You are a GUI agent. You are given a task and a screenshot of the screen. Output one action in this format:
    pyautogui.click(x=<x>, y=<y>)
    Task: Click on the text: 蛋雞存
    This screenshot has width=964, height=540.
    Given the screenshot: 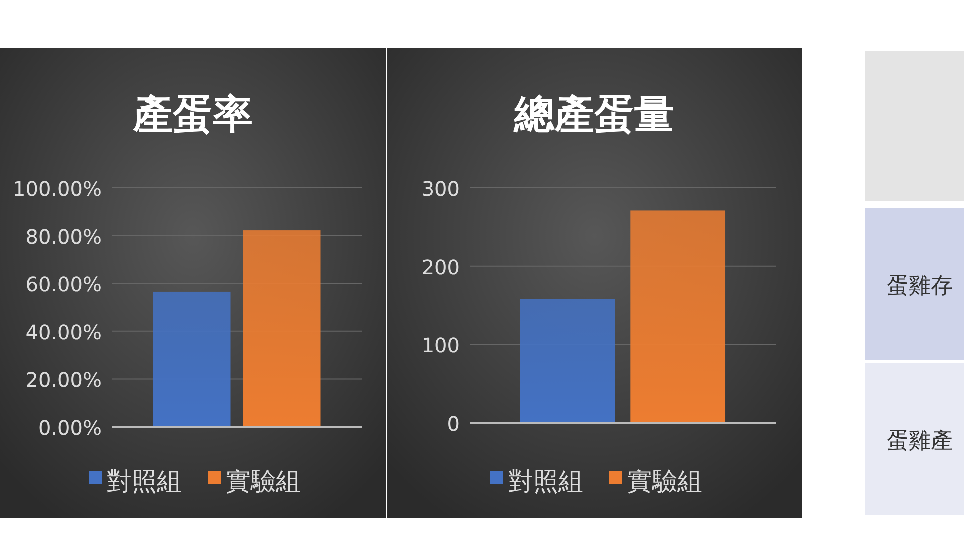 What is the action you would take?
    pyautogui.click(x=920, y=286)
    